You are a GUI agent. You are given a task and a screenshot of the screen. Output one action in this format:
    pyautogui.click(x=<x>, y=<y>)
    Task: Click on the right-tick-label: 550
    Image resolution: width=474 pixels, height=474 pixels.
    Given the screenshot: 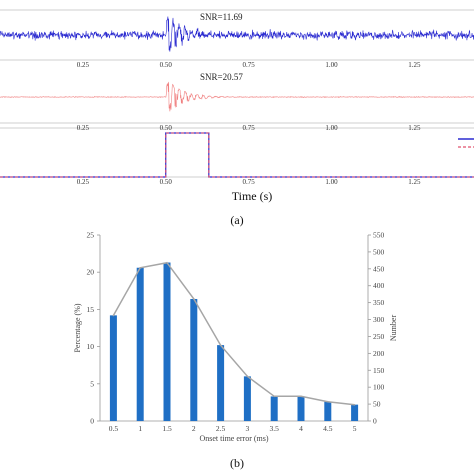 What is the action you would take?
    pyautogui.click(x=379, y=235)
    